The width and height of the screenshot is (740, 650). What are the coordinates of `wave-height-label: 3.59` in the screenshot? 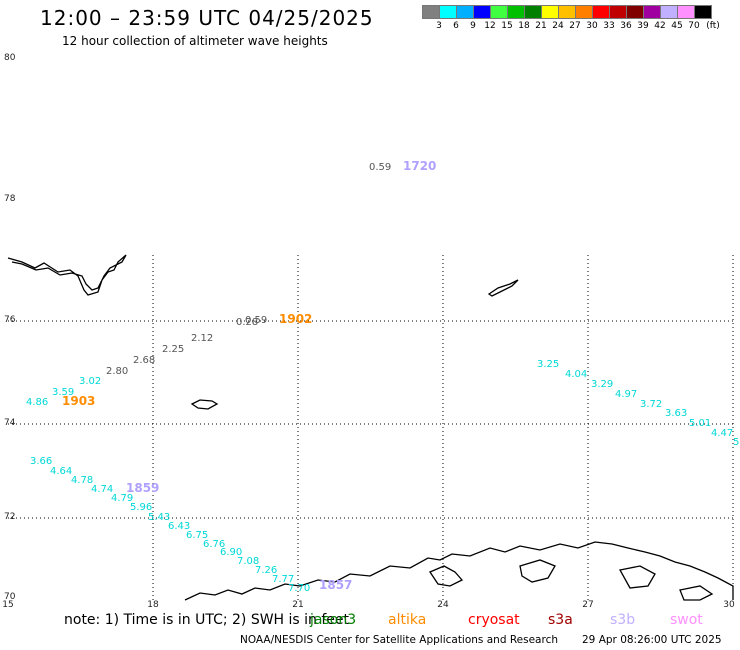 It's located at (63, 392).